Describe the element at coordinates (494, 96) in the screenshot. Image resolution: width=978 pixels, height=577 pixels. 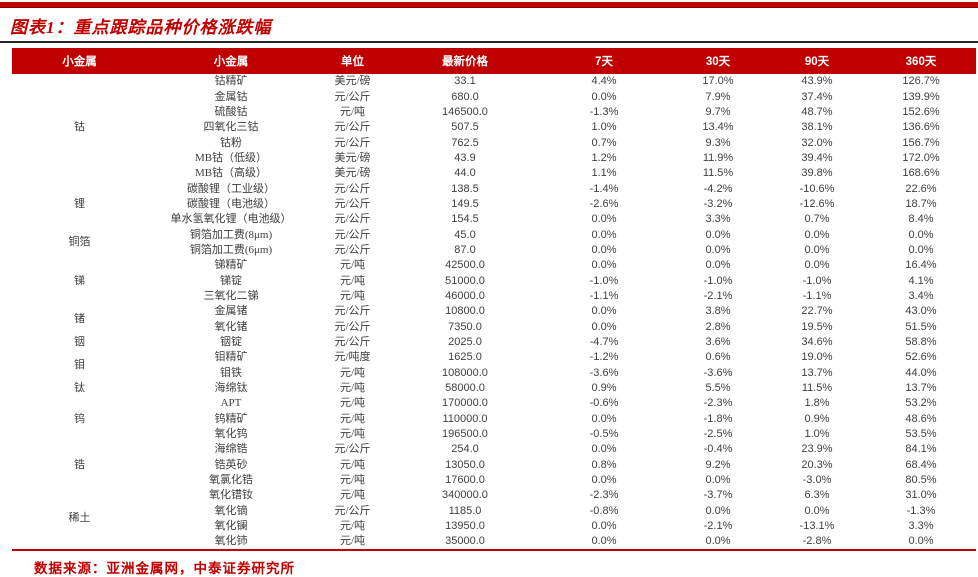
I see `table-row: 金属钴 元/公斤 680.0 0.0% 7.9% 37.4% 139.9%` at that location.